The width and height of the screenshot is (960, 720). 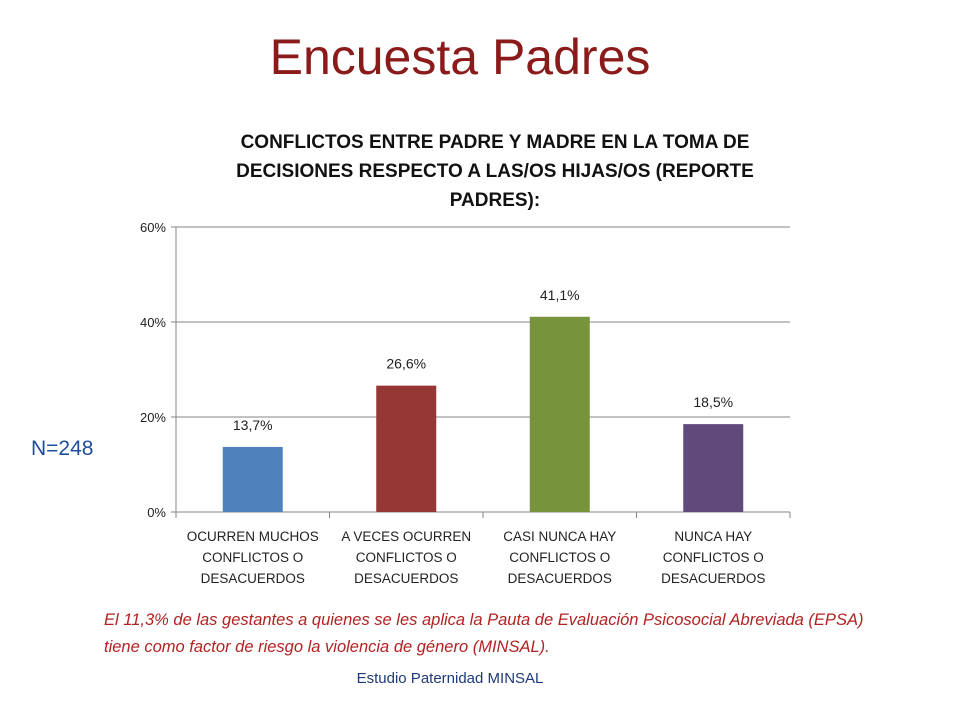 What do you see at coordinates (156, 512) in the screenshot?
I see `y-tick-label: 0%` at bounding box center [156, 512].